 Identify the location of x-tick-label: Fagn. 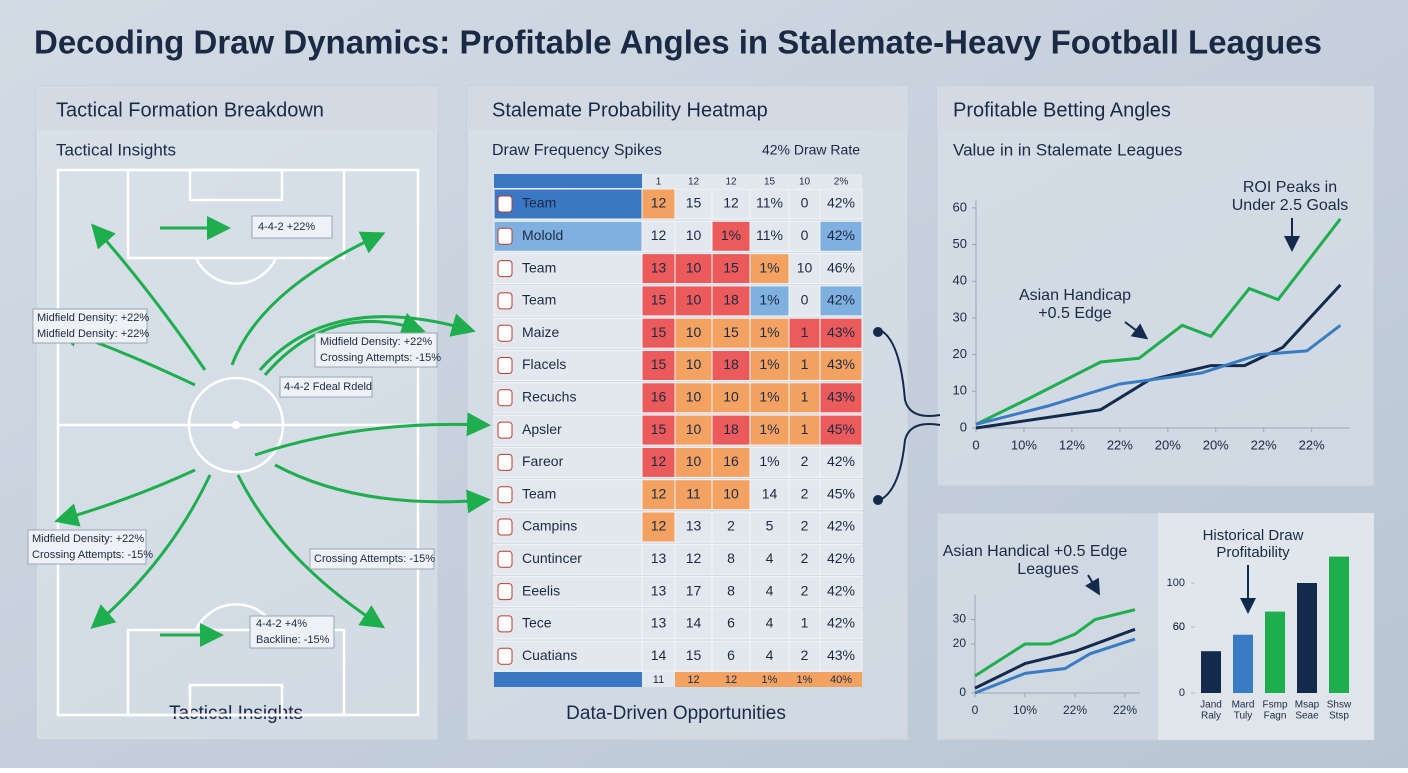
(1275, 716).